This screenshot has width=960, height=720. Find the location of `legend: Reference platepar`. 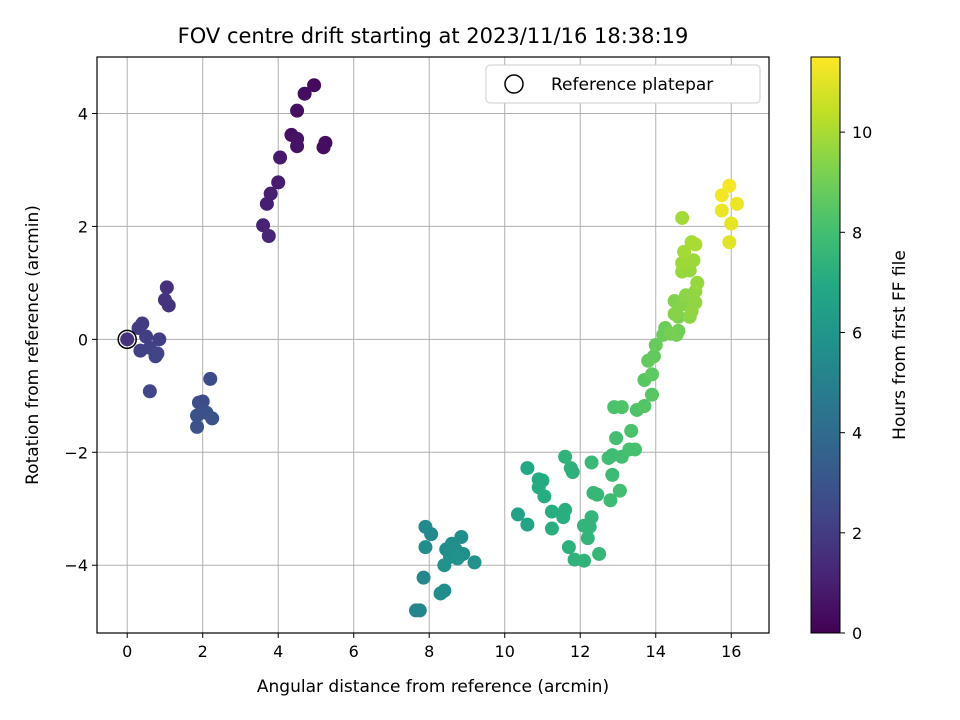

legend: Reference platepar is located at coordinates (623, 84).